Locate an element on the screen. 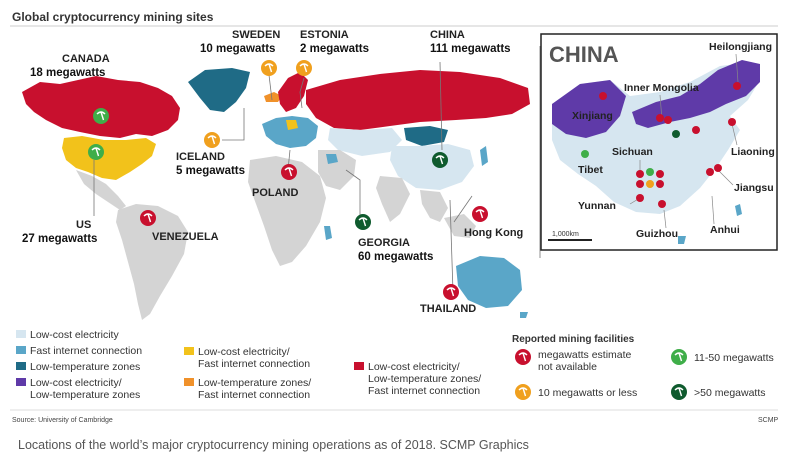 Image resolution: width=788 pixels, height=466 pixels. marker-us is located at coordinates (96, 152).